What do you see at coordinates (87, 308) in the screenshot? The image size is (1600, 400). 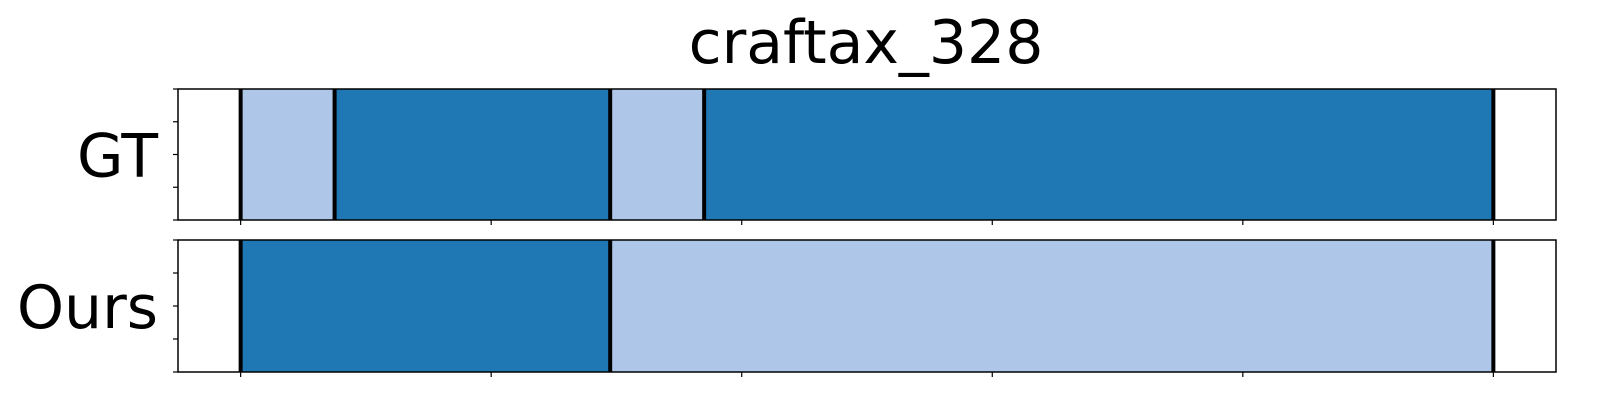 I see `row-label-ours: Ours` at bounding box center [87, 308].